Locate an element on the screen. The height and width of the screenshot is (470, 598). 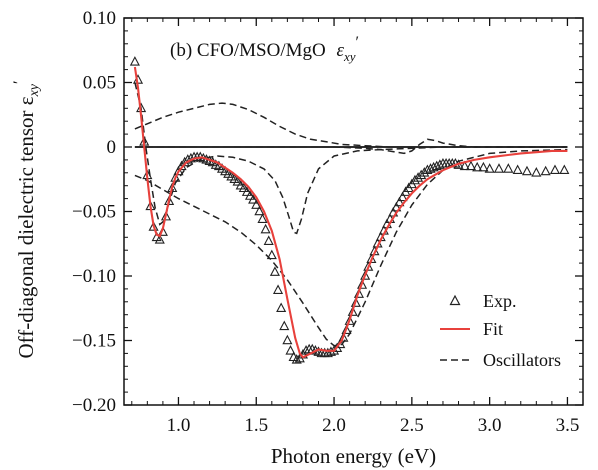
legend-item-oscillators: Oscillators is located at coordinates (500, 360).